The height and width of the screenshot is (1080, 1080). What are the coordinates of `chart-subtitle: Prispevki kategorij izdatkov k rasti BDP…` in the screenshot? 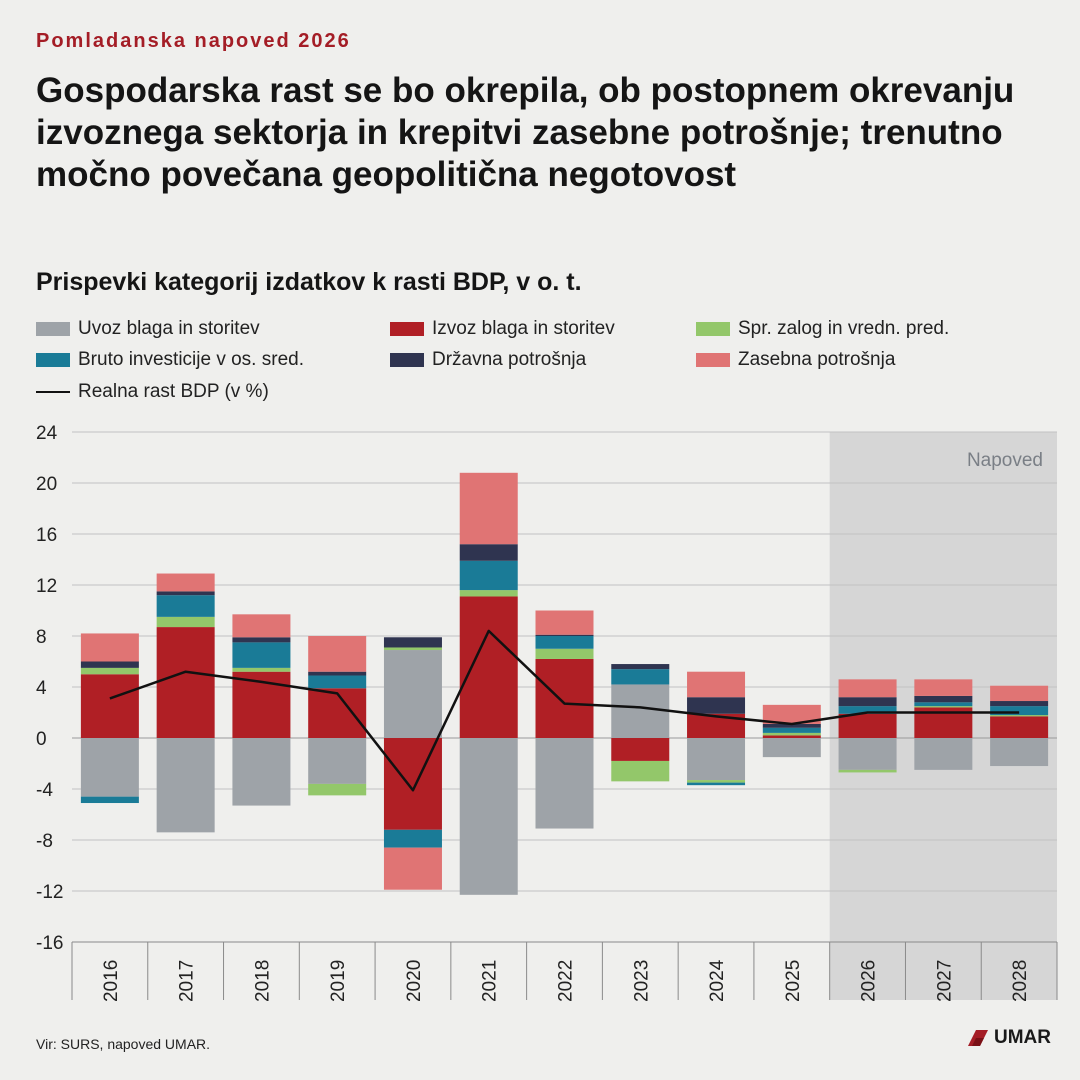 It's located at (309, 282).